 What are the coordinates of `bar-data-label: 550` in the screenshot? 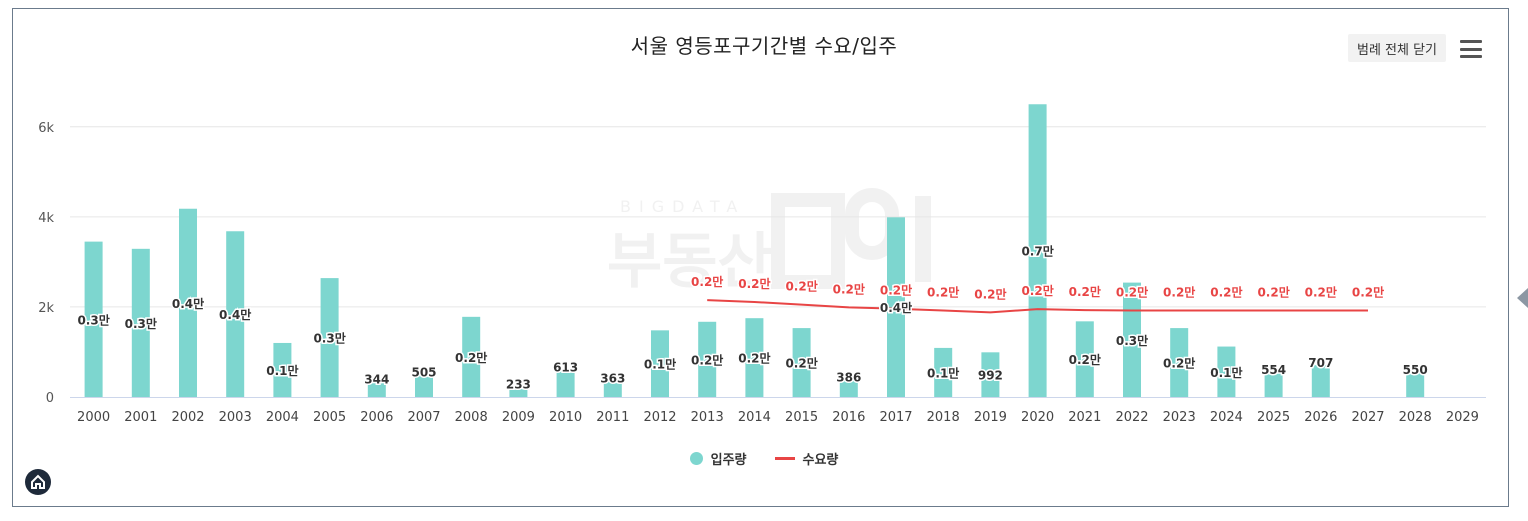 It's located at (1415, 370).